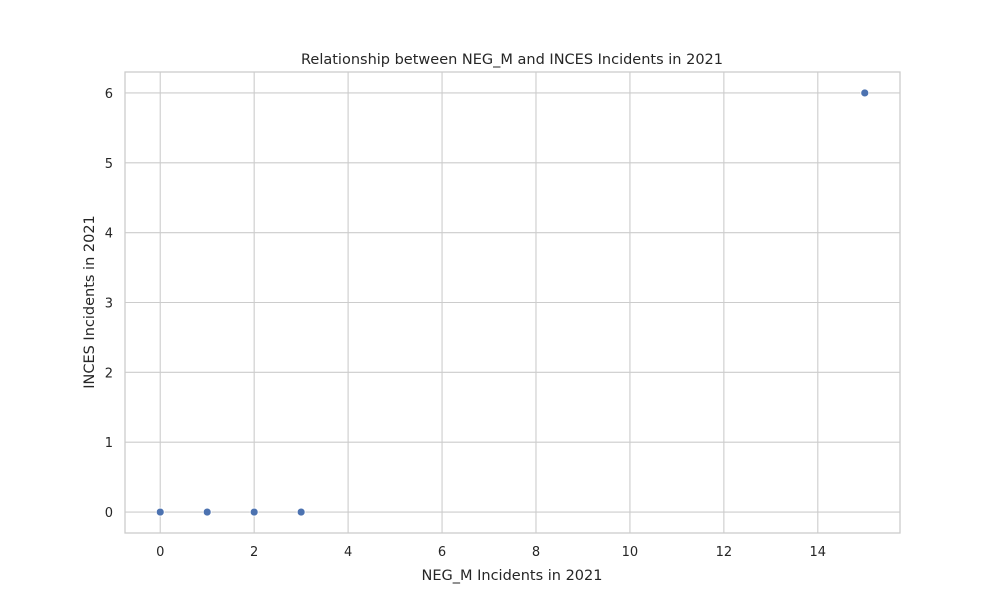 This screenshot has height=600, width=1000. What do you see at coordinates (254, 552) in the screenshot?
I see `x-tick-label: 2` at bounding box center [254, 552].